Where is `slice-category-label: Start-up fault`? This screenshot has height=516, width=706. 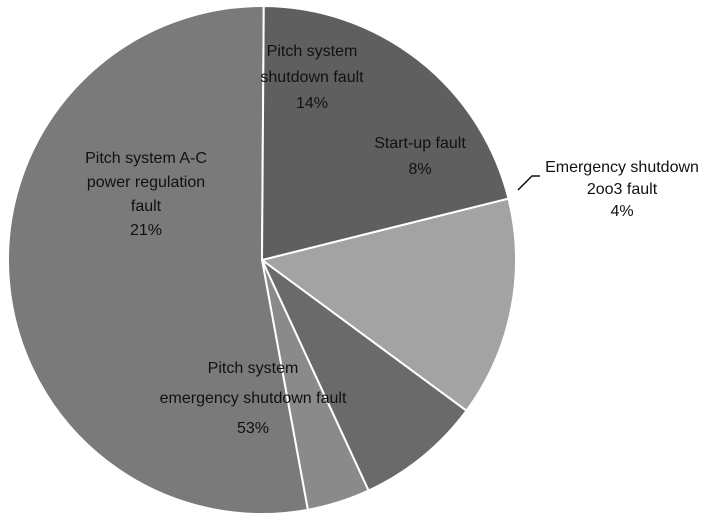 slice-category-label: Start-up fault is located at coordinates (420, 143).